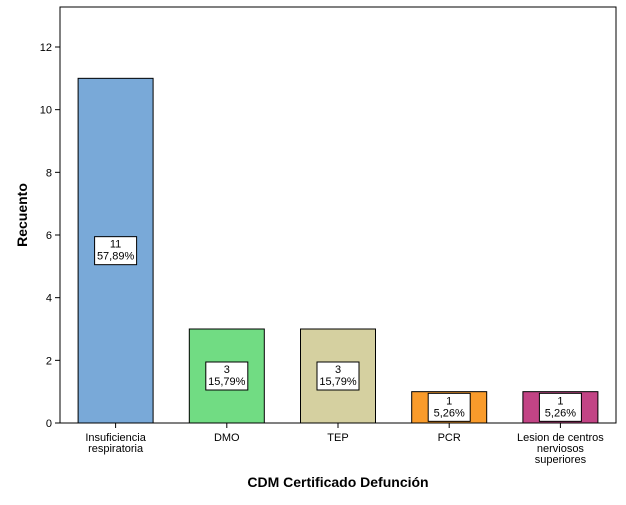  I want to click on y-tick-label: 10, so click(46, 111).